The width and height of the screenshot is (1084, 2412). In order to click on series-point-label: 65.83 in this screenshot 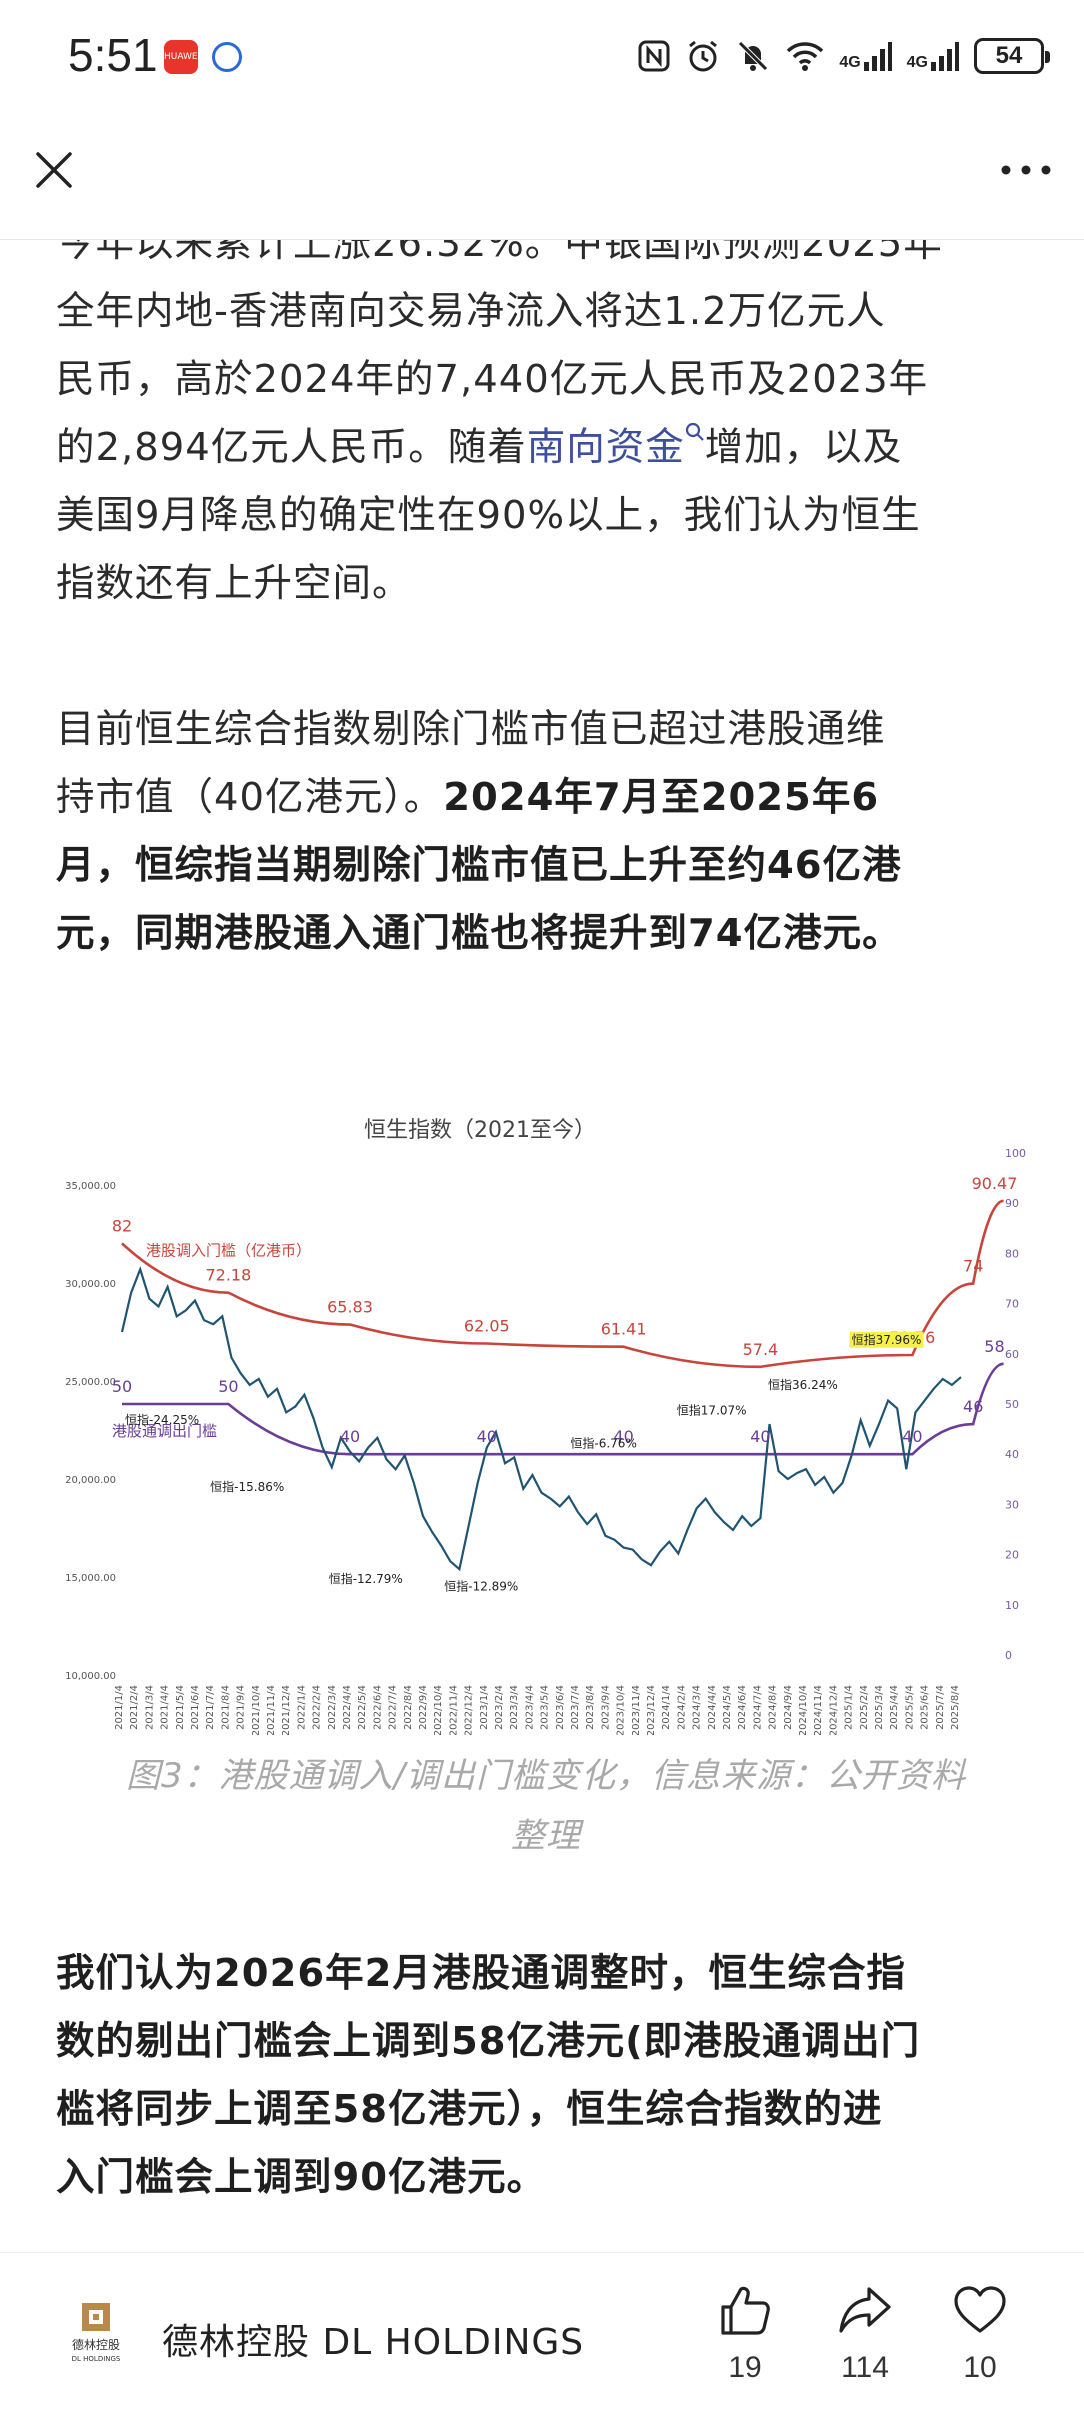, I will do `click(350, 1307)`.